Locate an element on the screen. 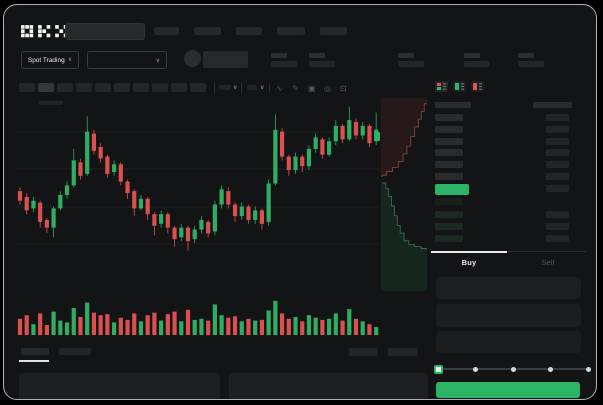 This screenshot has width=603, height=405. okx-logo is located at coordinates (44, 31).